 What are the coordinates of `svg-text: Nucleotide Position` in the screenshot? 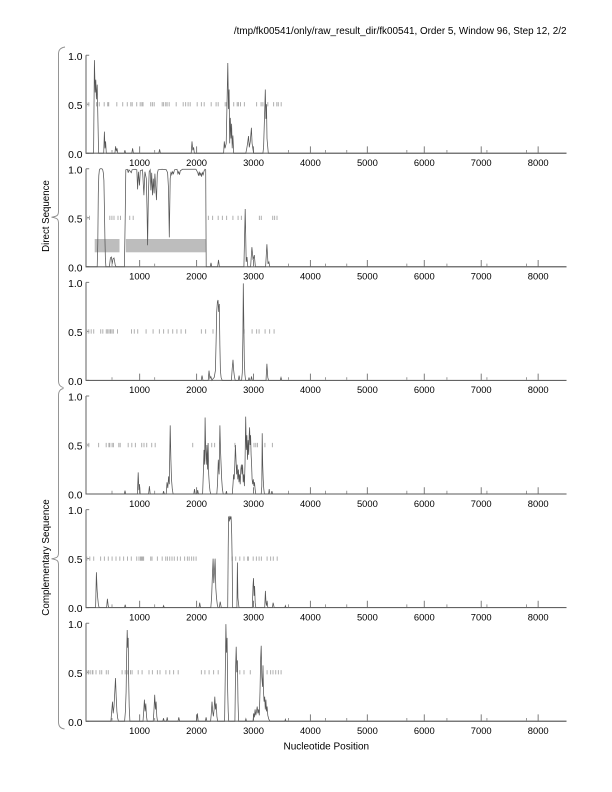 It's located at (326, 747).